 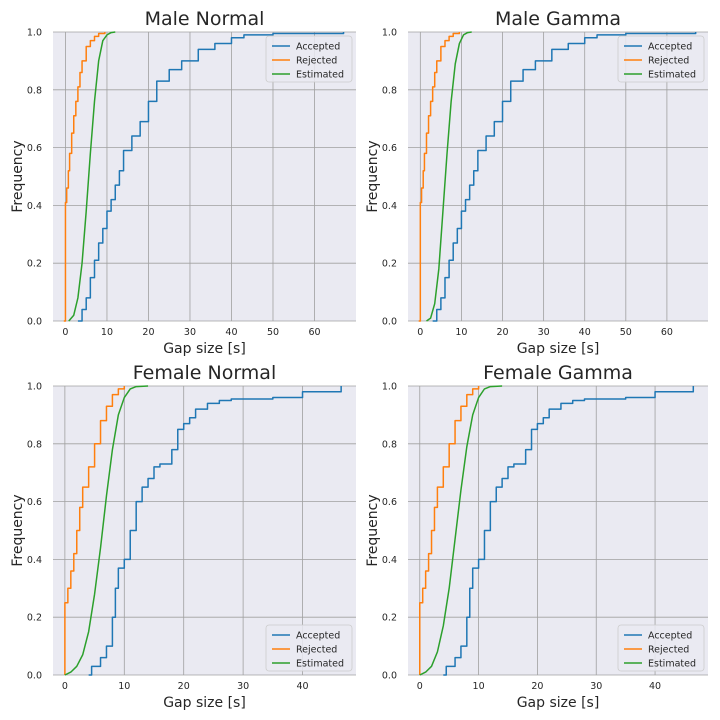 I want to click on chart-title: Female Normal, so click(x=204, y=373).